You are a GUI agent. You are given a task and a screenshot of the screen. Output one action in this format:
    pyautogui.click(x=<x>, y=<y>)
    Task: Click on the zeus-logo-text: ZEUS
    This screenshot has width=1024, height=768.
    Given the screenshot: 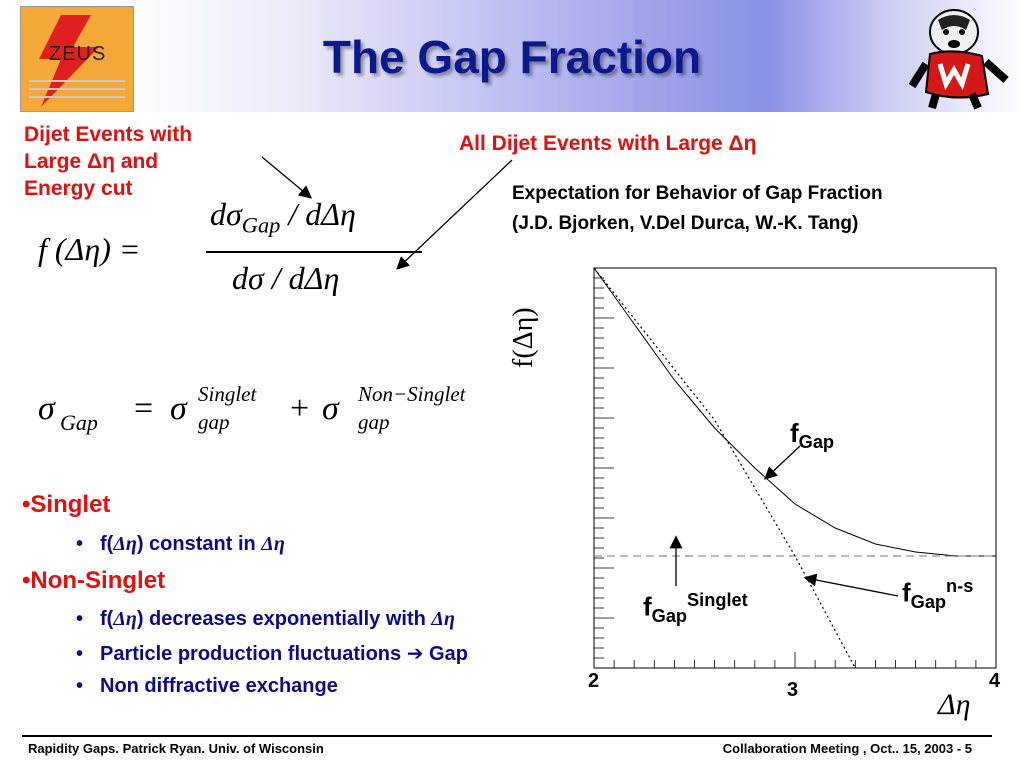 What is the action you would take?
    pyautogui.click(x=78, y=54)
    